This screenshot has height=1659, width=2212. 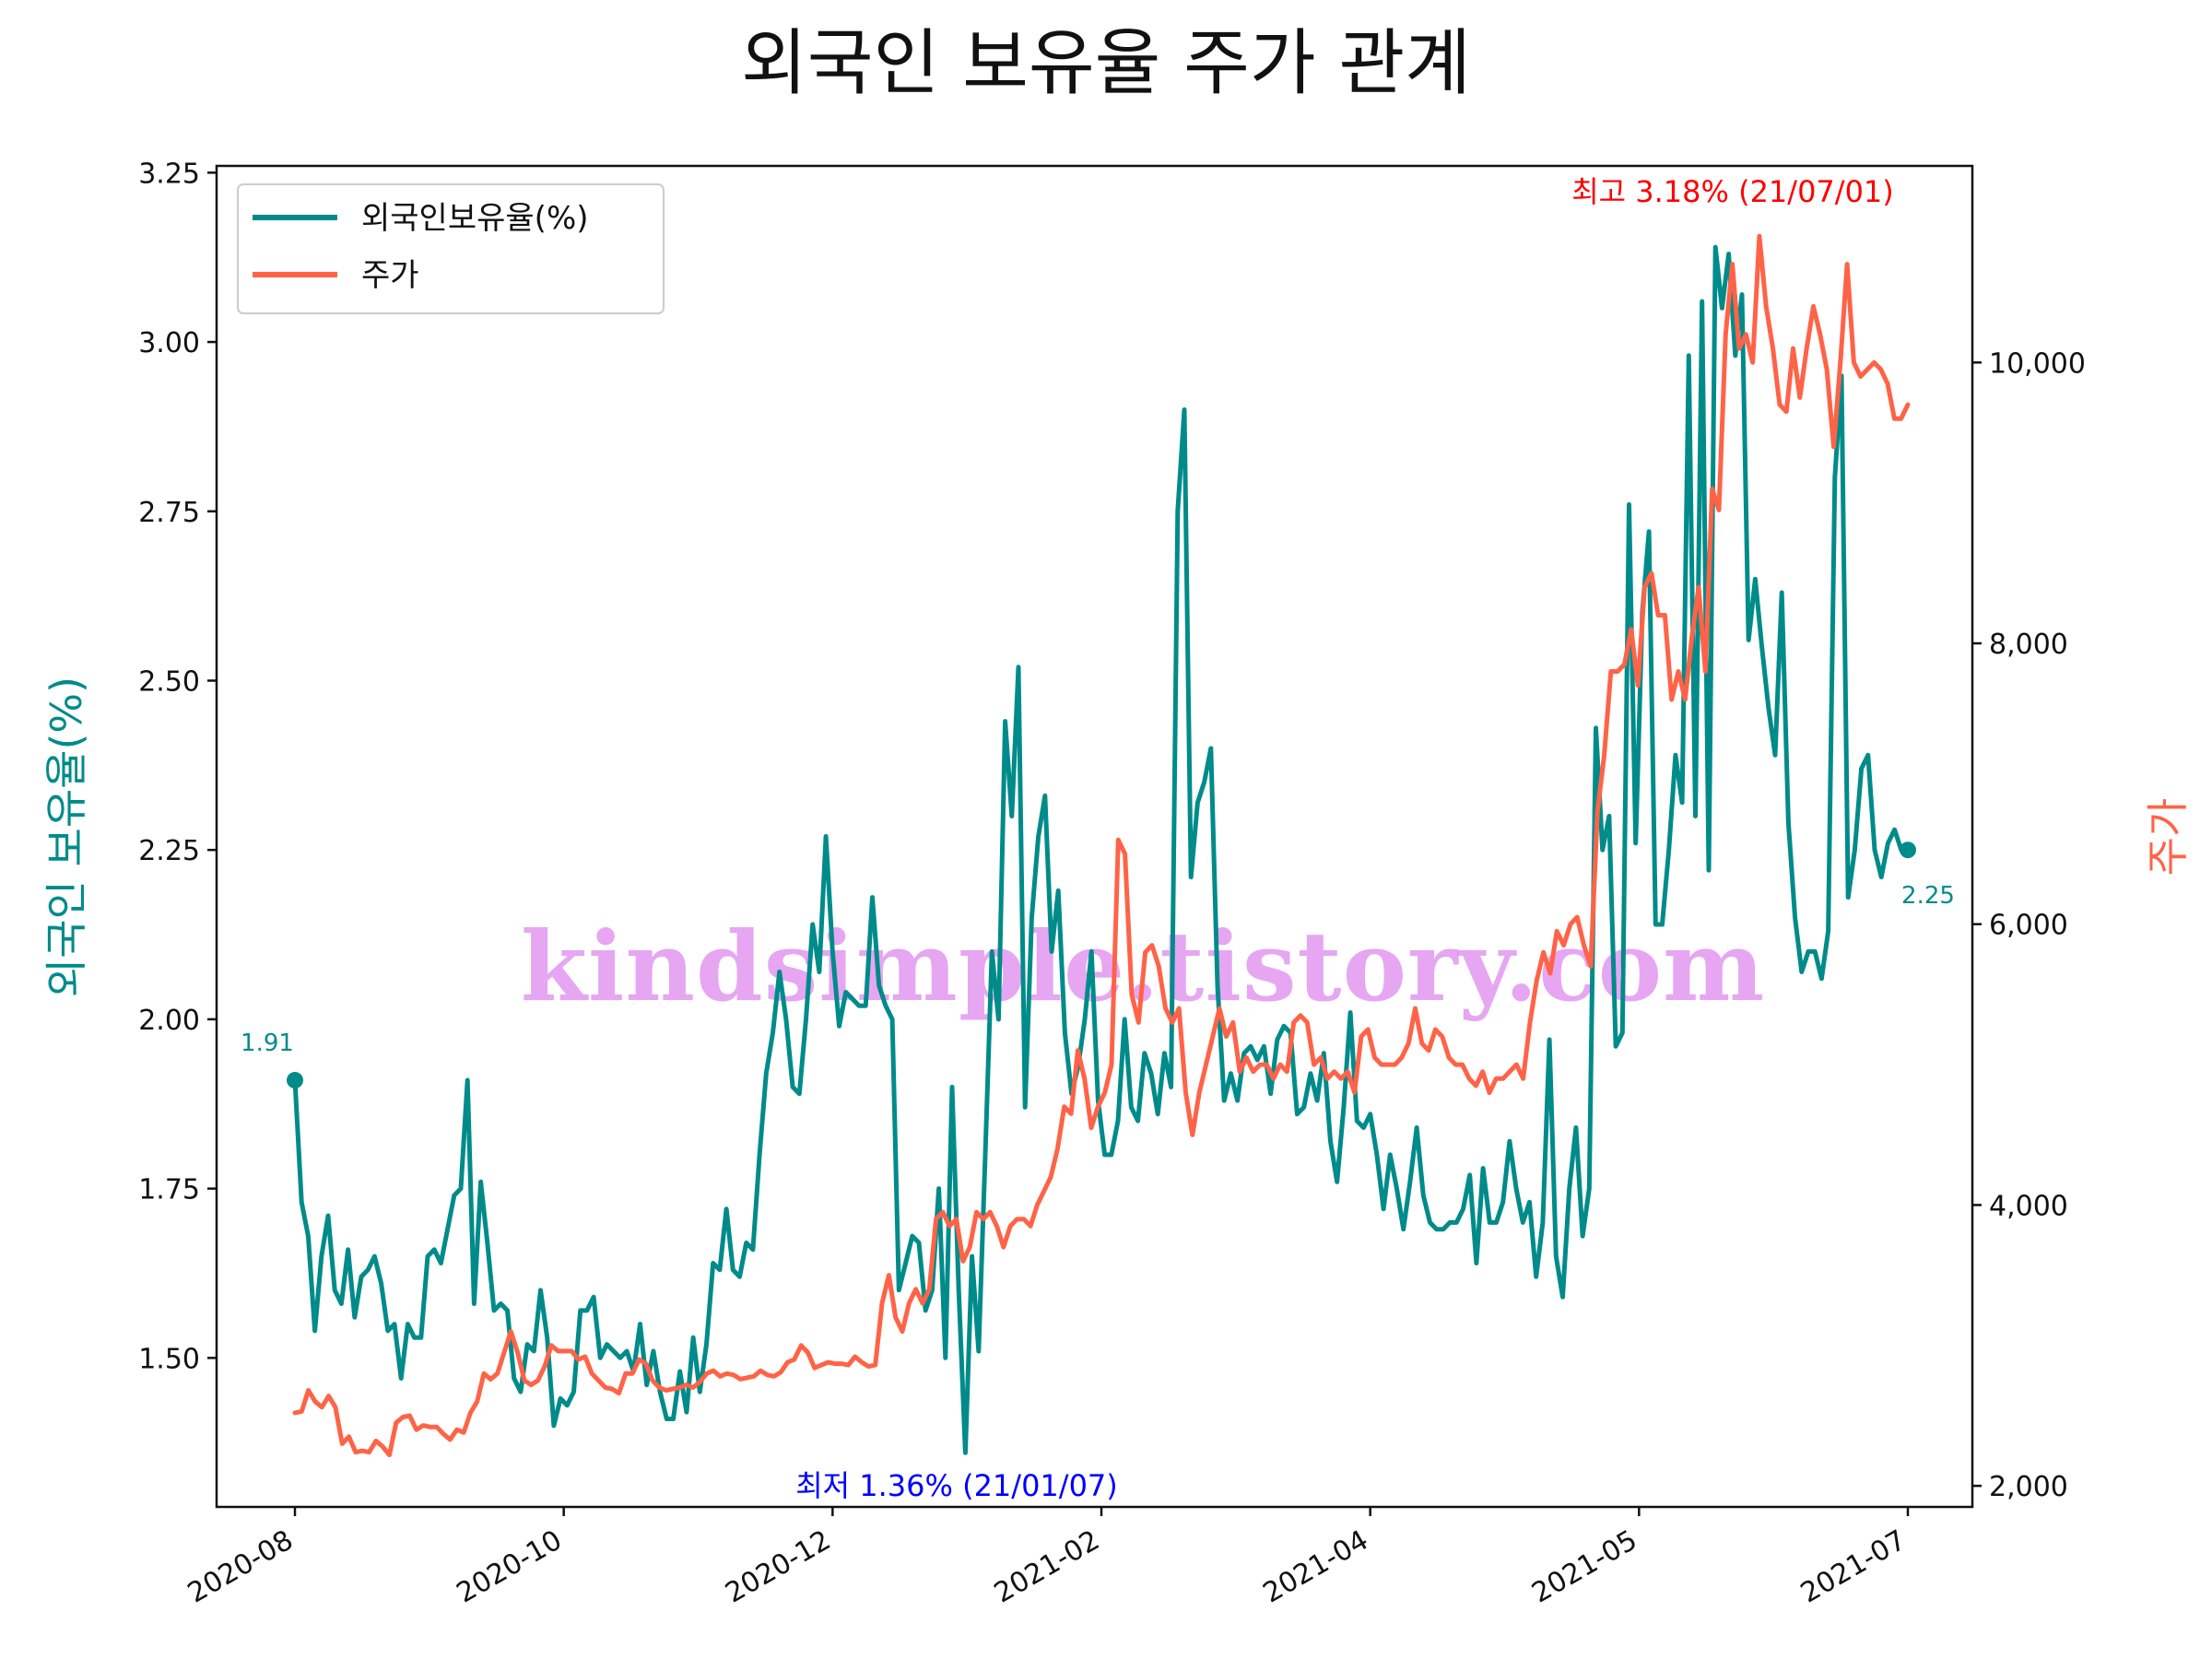 What do you see at coordinates (475, 218) in the screenshot?
I see `legend-label-foreign: 외국인보유율(%)` at bounding box center [475, 218].